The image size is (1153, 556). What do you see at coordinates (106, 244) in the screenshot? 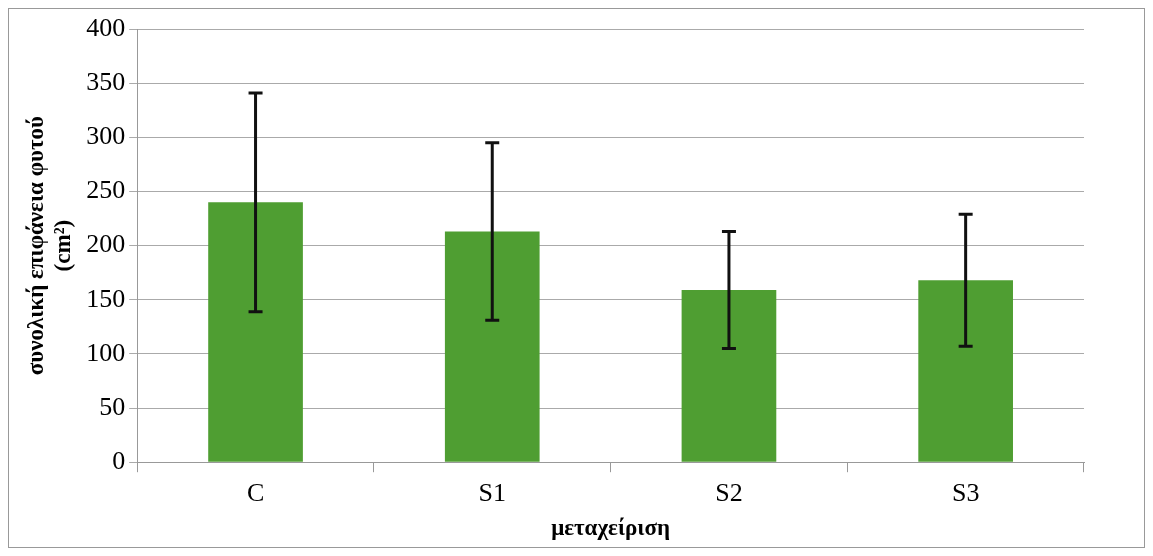
I see `y-tick-label: 200` at bounding box center [106, 244].